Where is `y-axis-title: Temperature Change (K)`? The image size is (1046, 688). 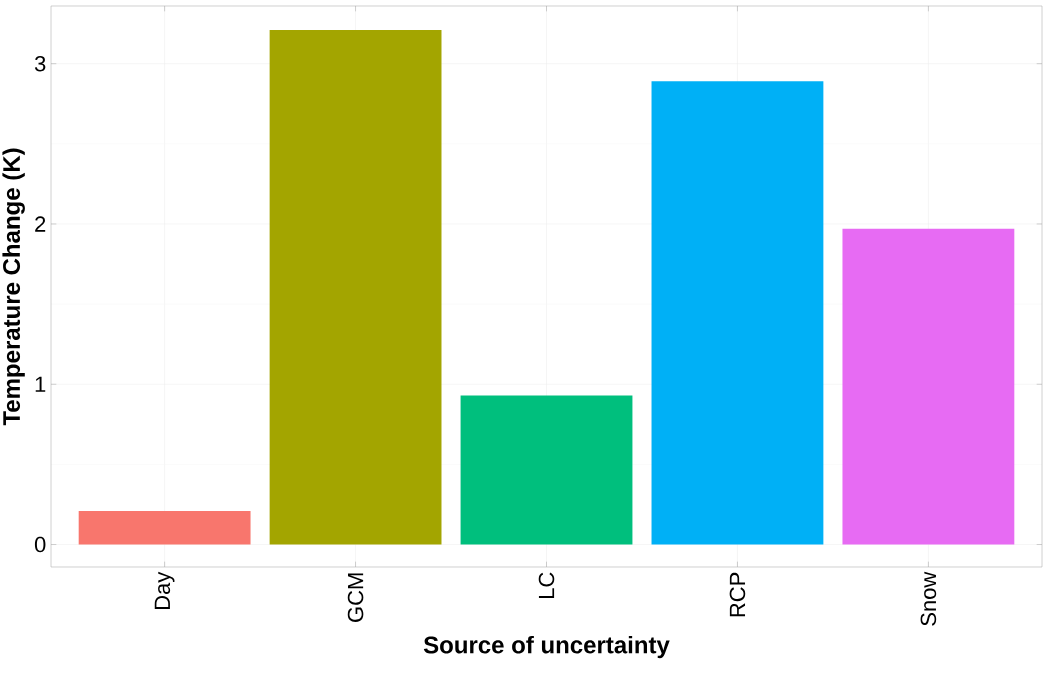
y-axis-title: Temperature Change (K) is located at coordinates (13, 287).